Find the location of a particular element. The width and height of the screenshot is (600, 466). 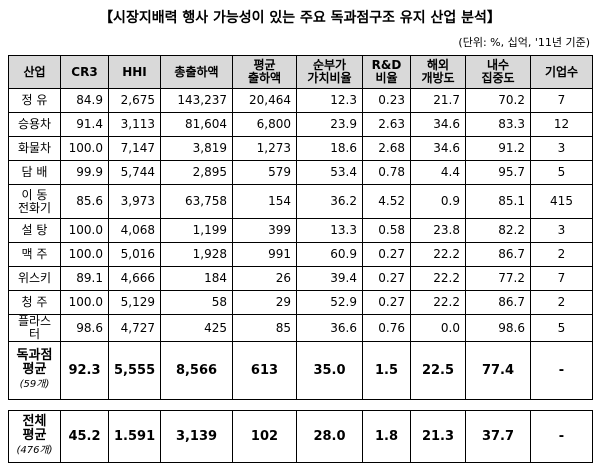

cell: 77.2 is located at coordinates (498, 278).